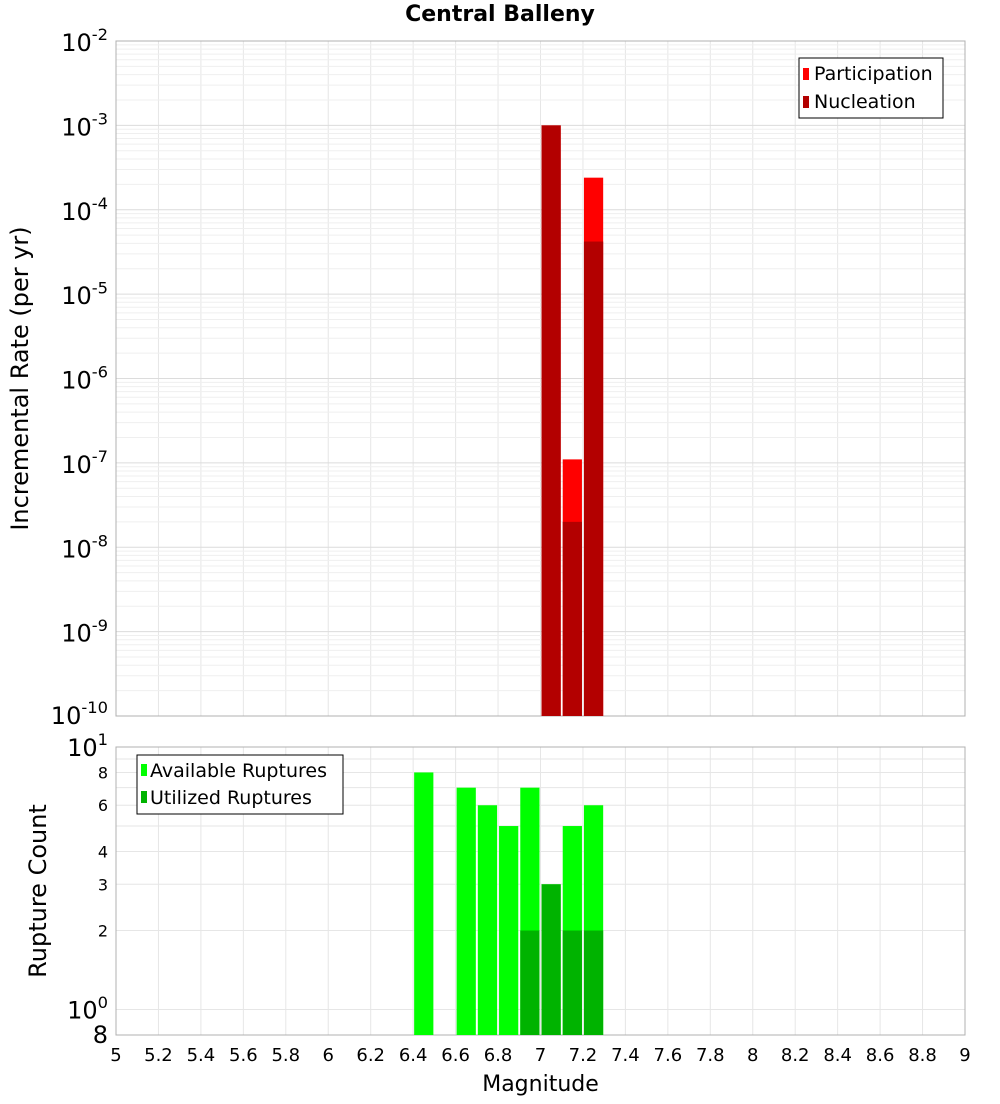 The width and height of the screenshot is (1000, 1104). What do you see at coordinates (328, 1055) in the screenshot?
I see `x-tick-label: 6` at bounding box center [328, 1055].